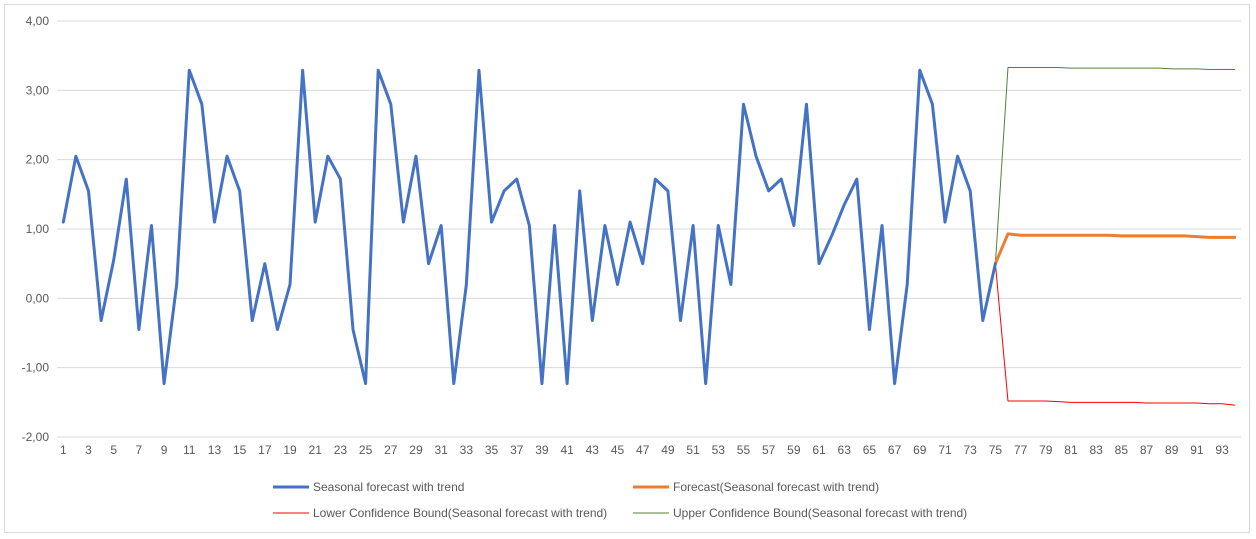 The height and width of the screenshot is (539, 1256). What do you see at coordinates (719, 450) in the screenshot?
I see `x-tick-label: 53` at bounding box center [719, 450].